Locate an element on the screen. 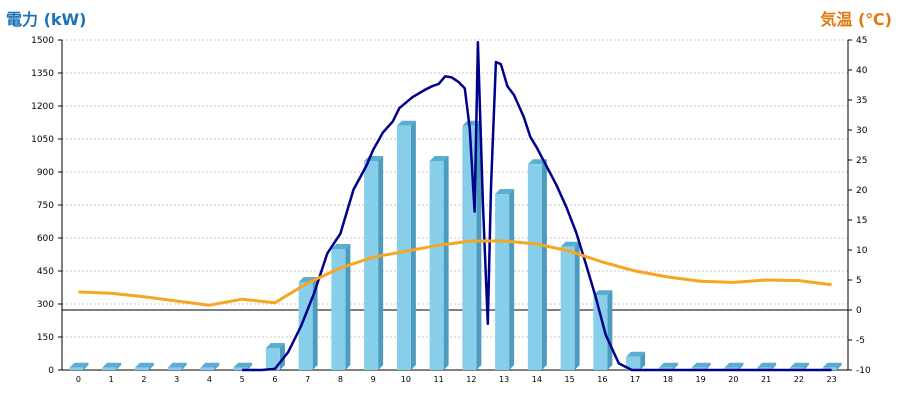 The width and height of the screenshot is (900, 400). x-tick-label: 18 is located at coordinates (668, 379).